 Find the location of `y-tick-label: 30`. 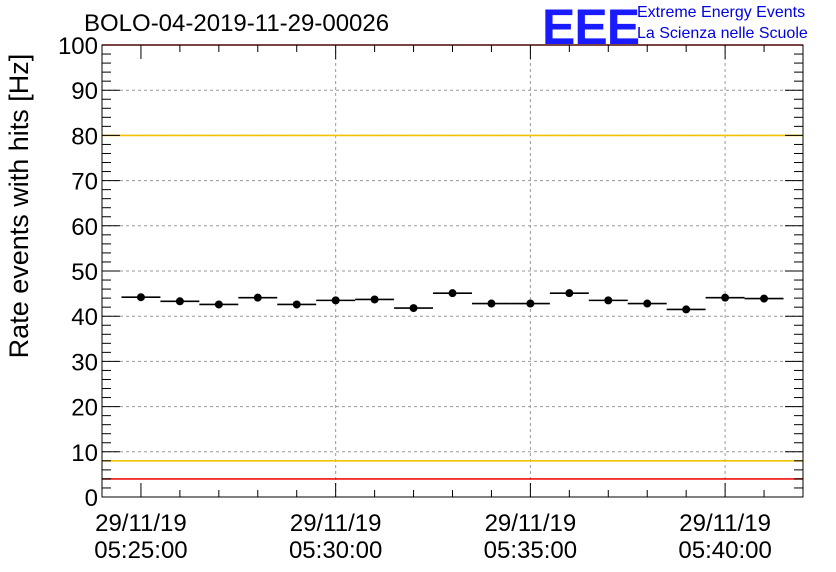

y-tick-label: 30 is located at coordinates (84, 362).